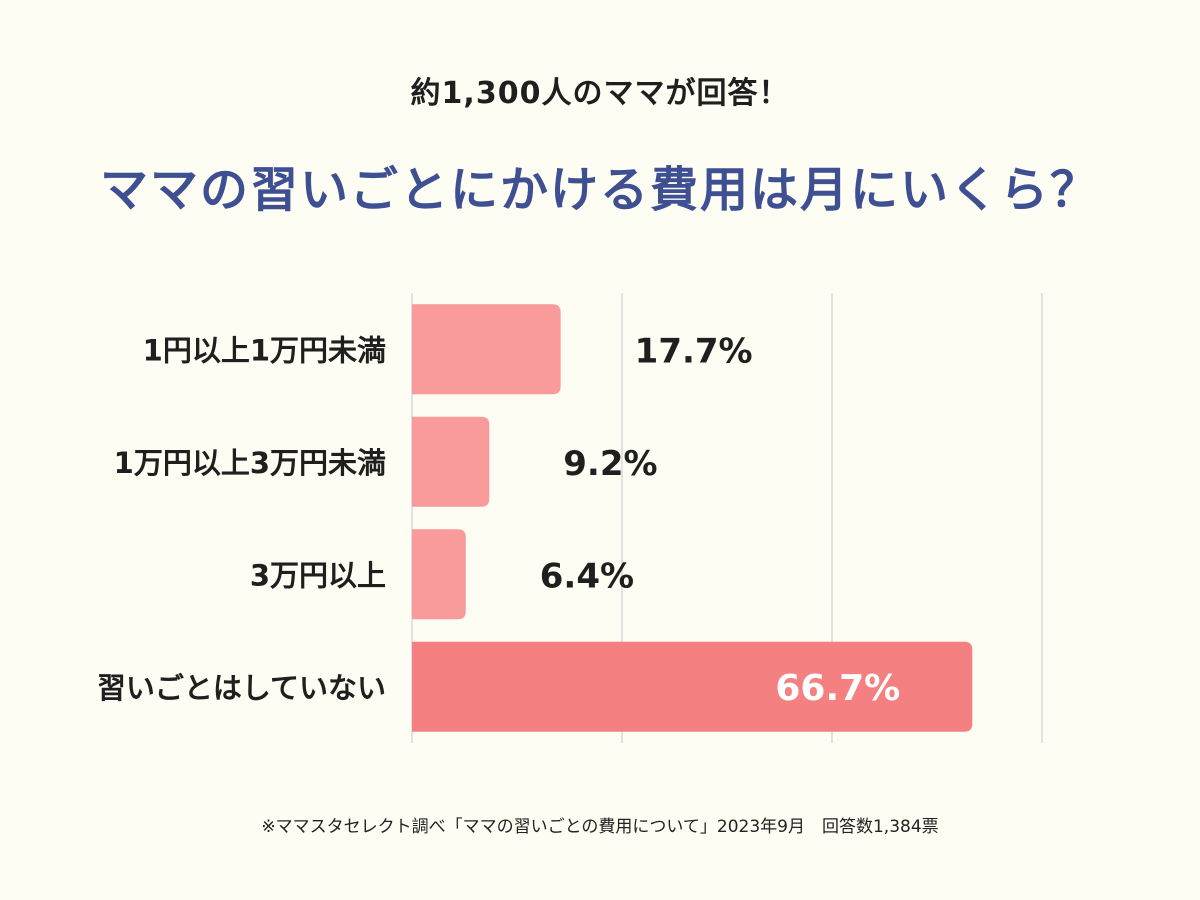  I want to click on category-label: 3万円以上, so click(318, 575).